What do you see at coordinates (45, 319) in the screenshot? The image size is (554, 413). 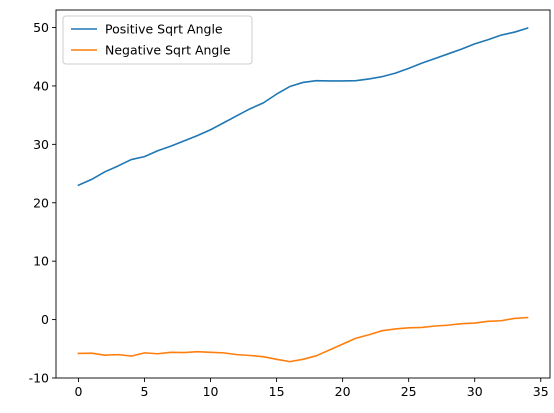 I see `y-tick-label: 0` at bounding box center [45, 319].